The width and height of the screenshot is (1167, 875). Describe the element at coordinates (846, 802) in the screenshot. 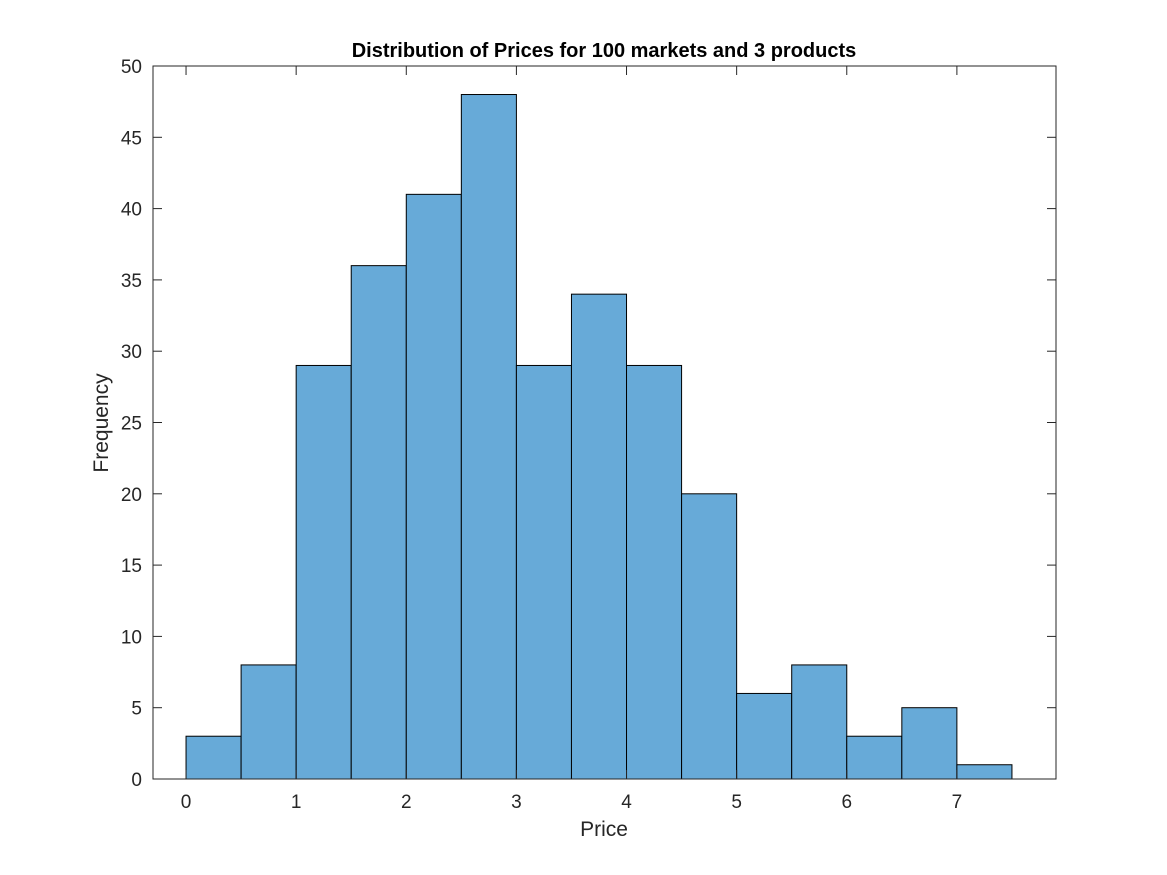

I see `x-tick-label: 6` at that location.